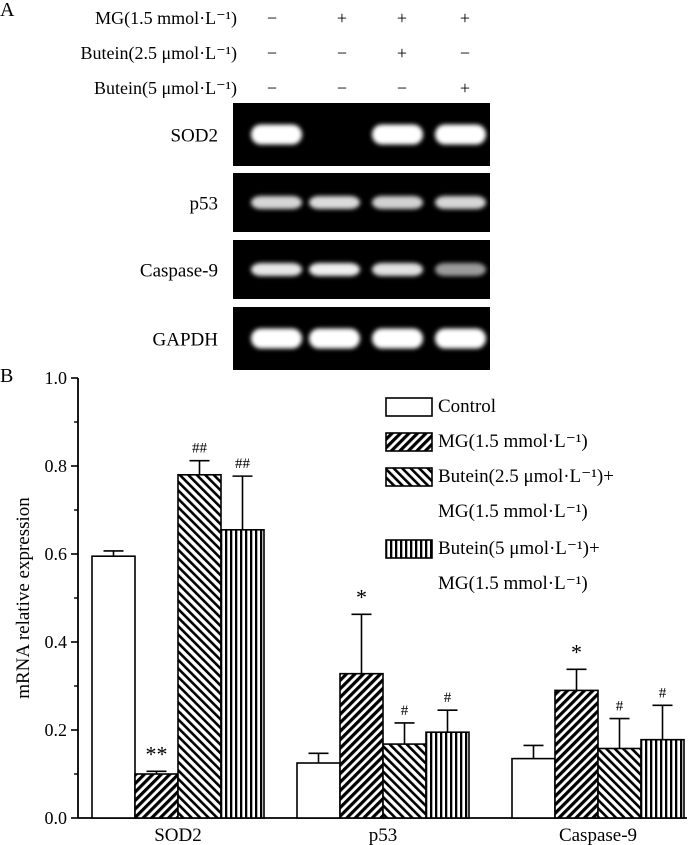 The width and height of the screenshot is (700, 845). What do you see at coordinates (383, 835) in the screenshot?
I see `x-tick-label: p53` at bounding box center [383, 835].